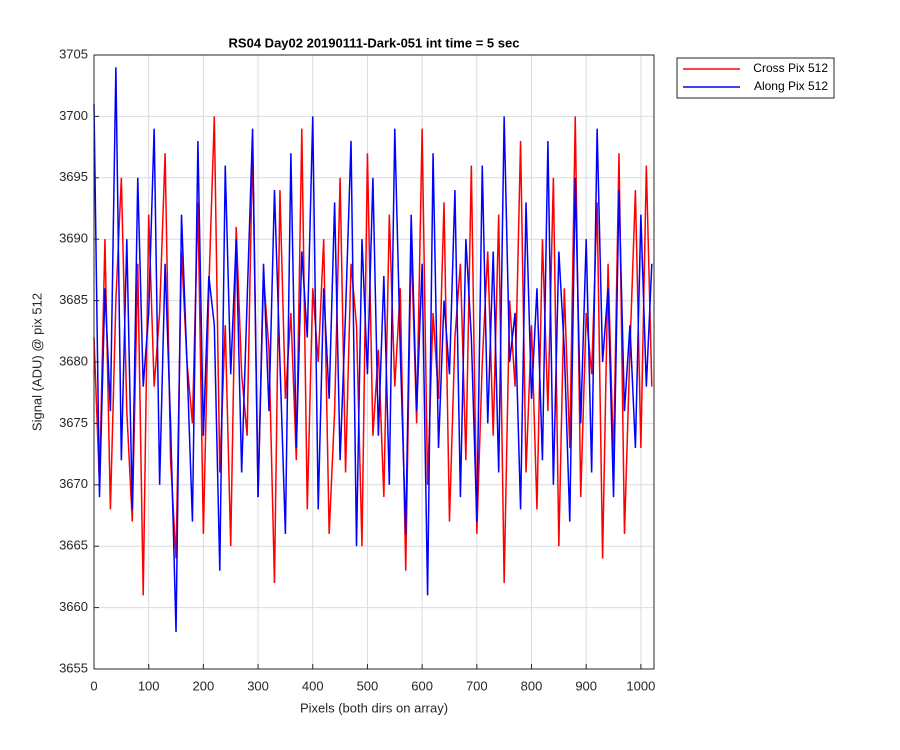  I want to click on x-tick-label: 300, so click(258, 685).